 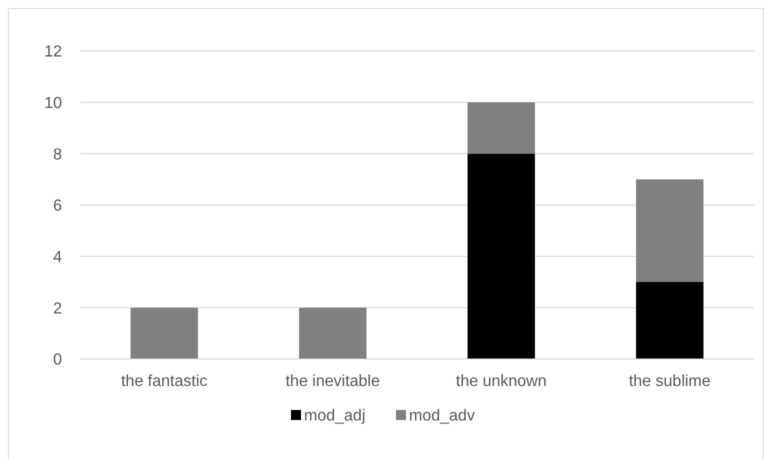 What do you see at coordinates (57, 206) in the screenshot?
I see `y-tick-label: 6` at bounding box center [57, 206].